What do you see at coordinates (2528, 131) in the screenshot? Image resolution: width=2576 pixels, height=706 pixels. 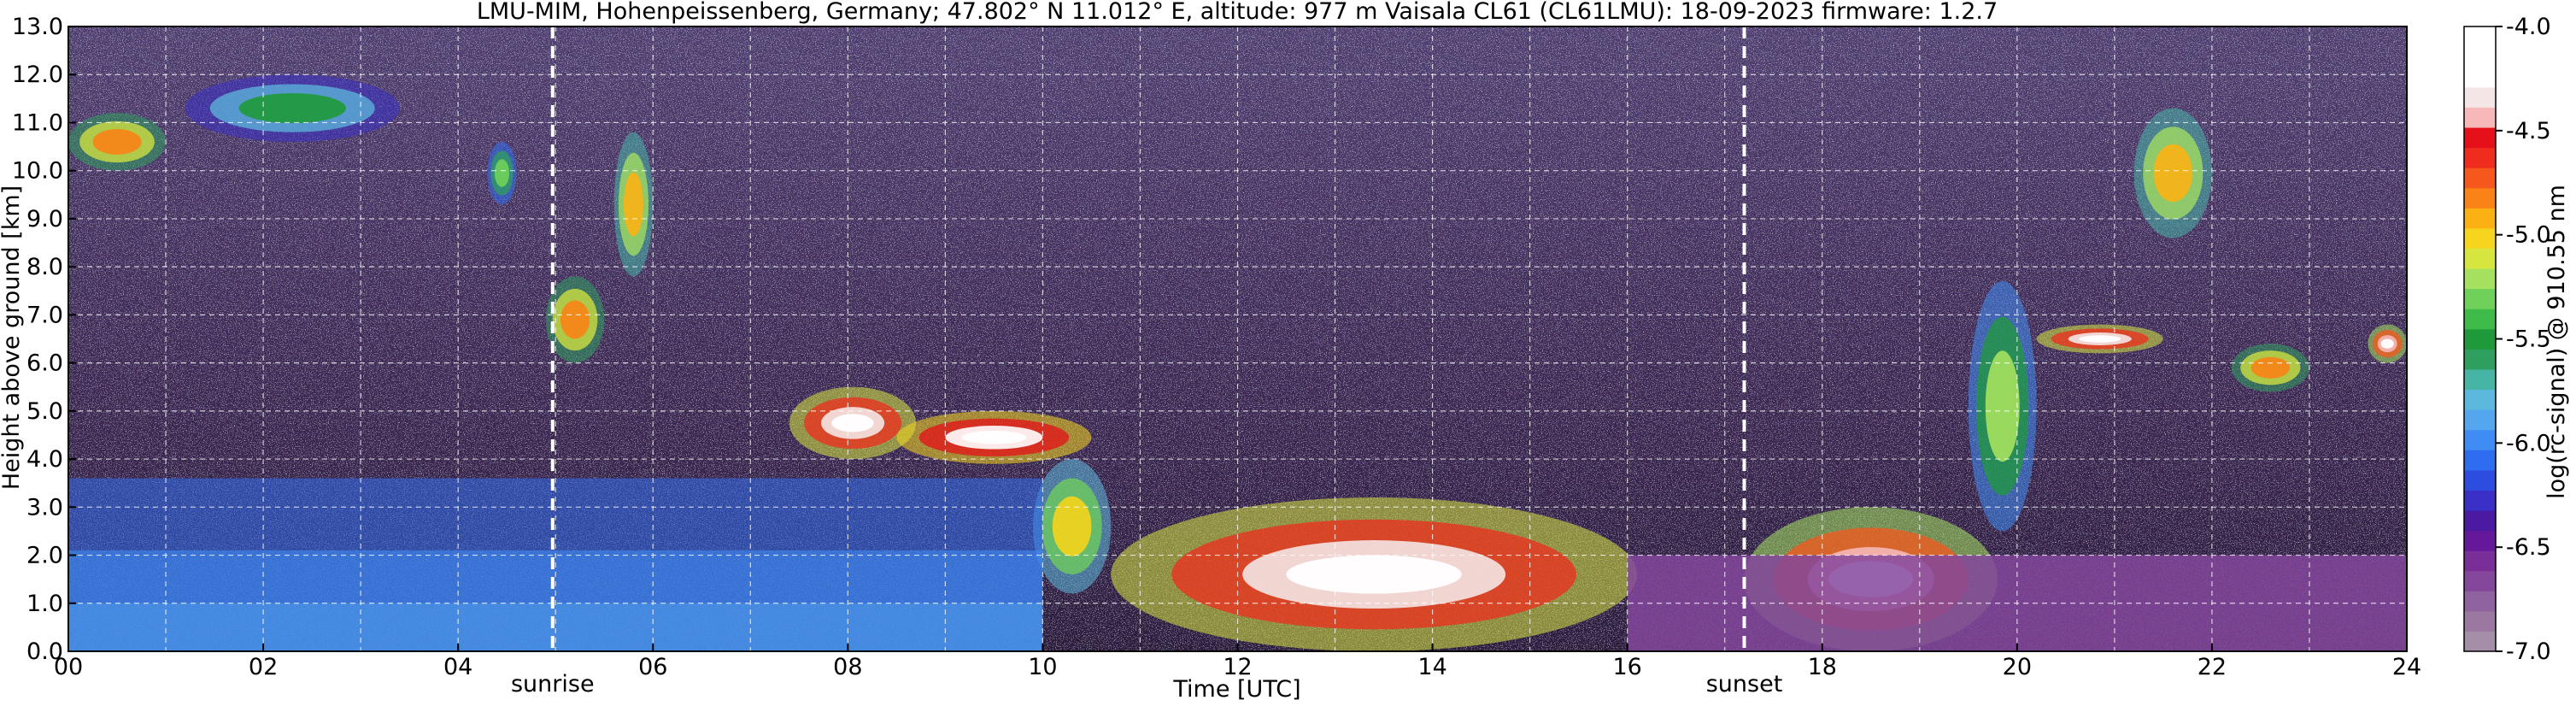 I see `colorbar-tick-label: -4.5` at bounding box center [2528, 131].